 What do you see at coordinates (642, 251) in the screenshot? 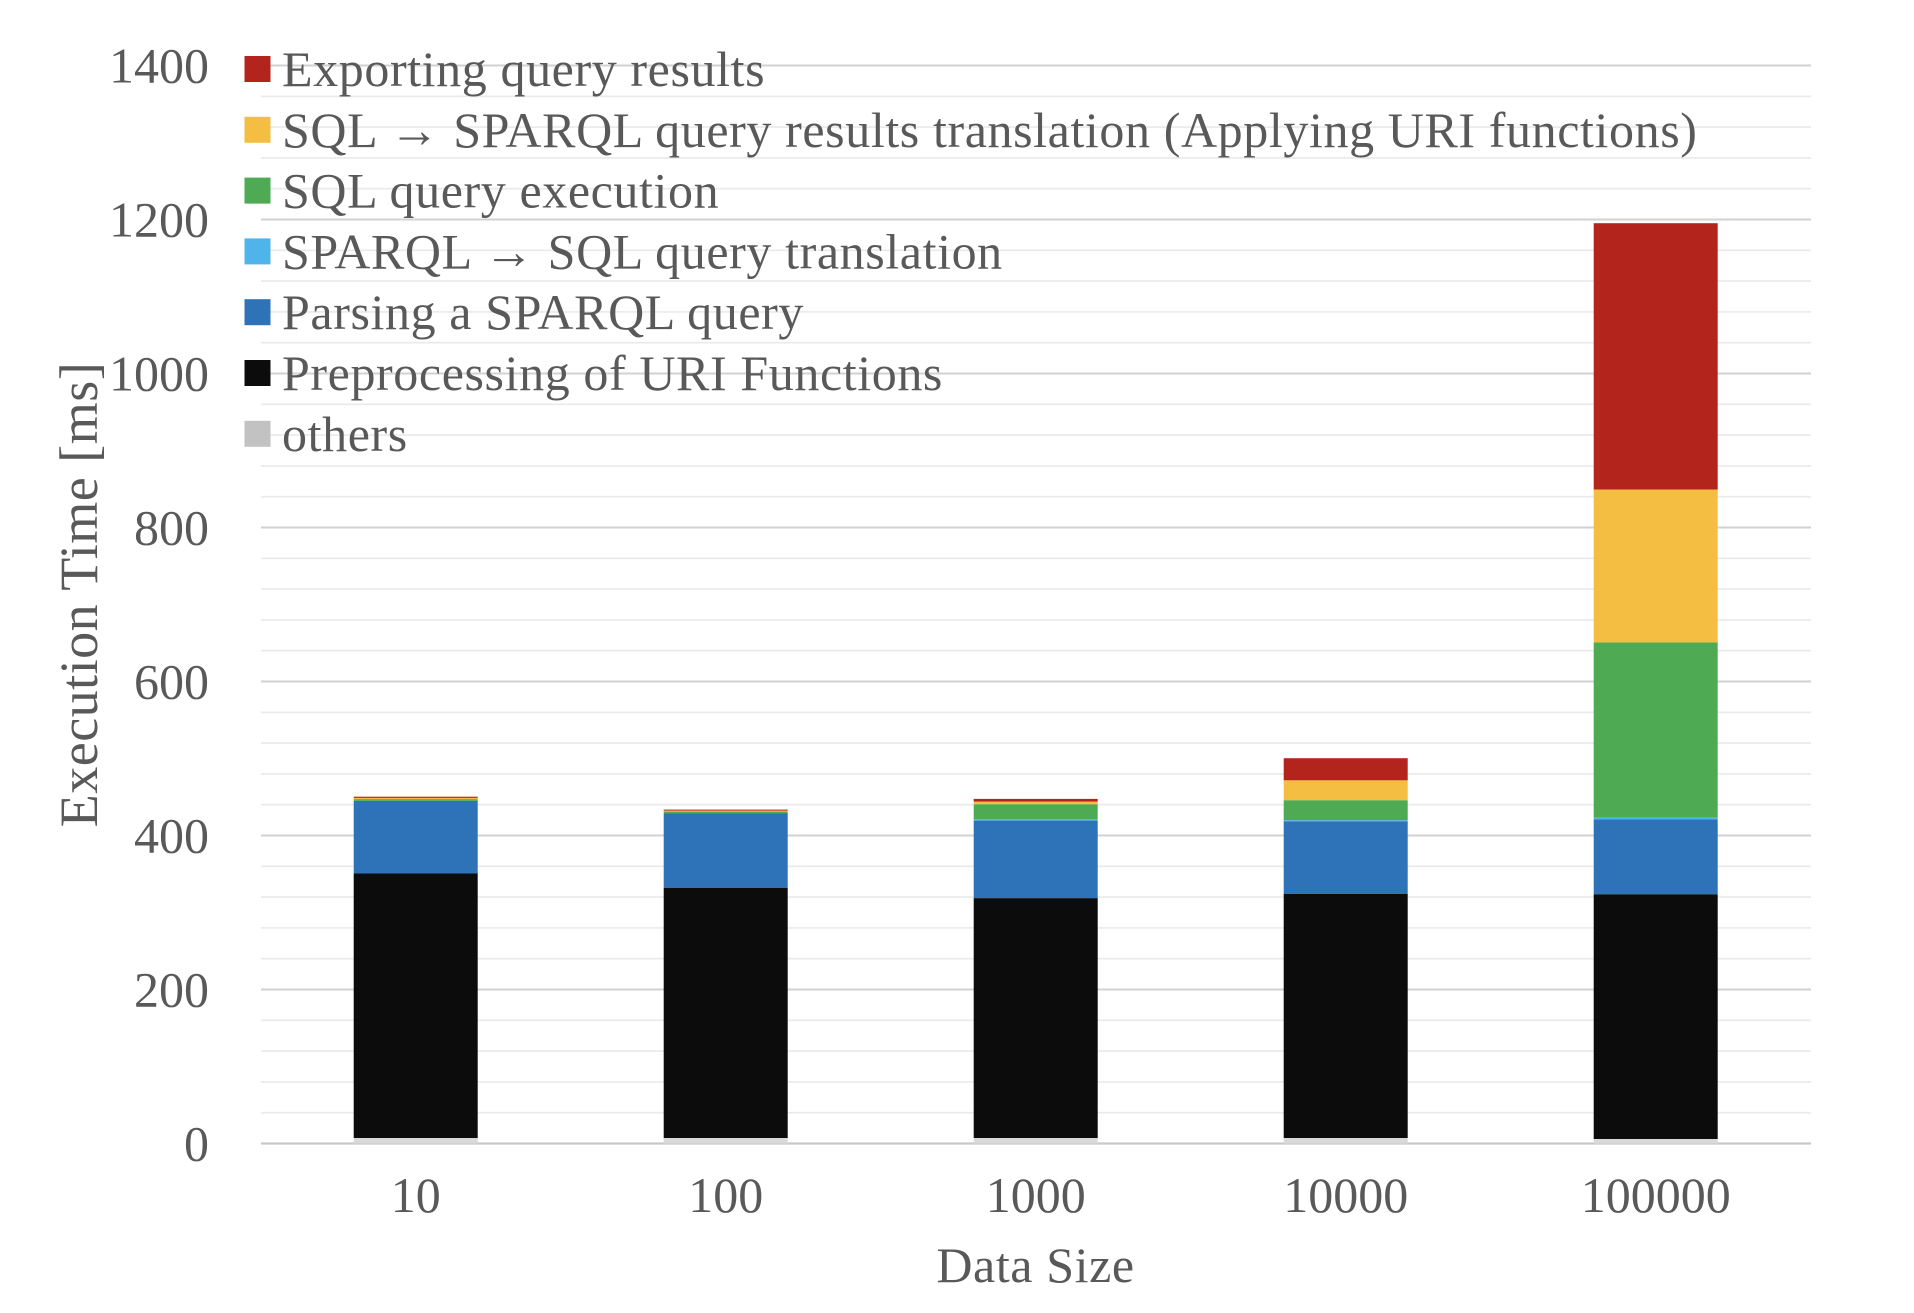
I see `svg-text: SPARQL → SQL query translation` at bounding box center [642, 251].